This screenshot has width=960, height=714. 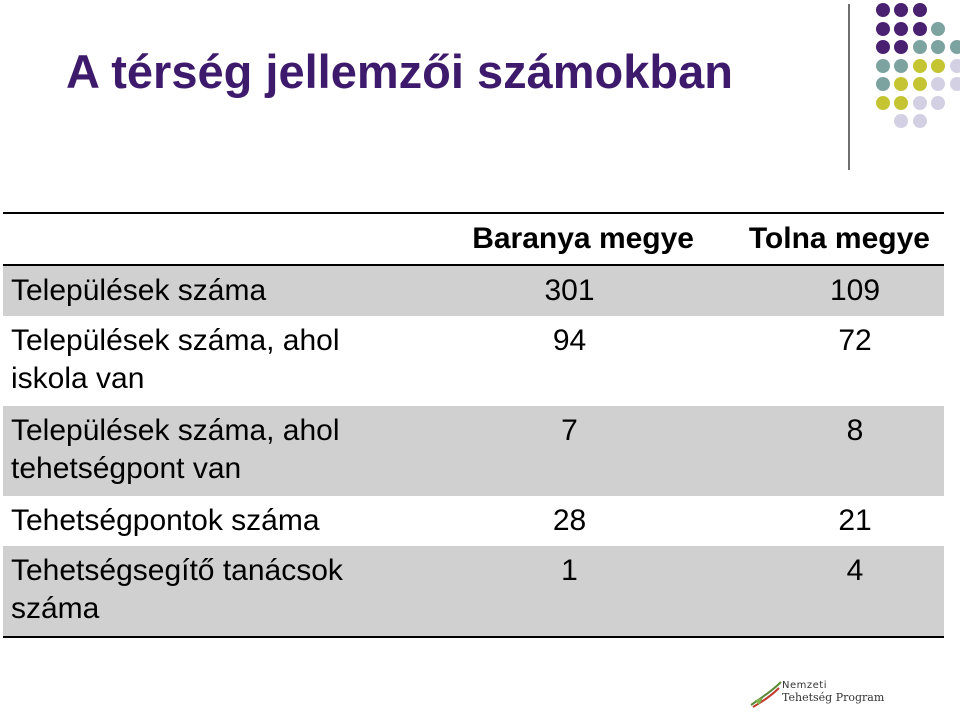 What do you see at coordinates (213, 591) in the screenshot?
I see `row-label: Tehetségsegítő tanácsok száma` at bounding box center [213, 591].